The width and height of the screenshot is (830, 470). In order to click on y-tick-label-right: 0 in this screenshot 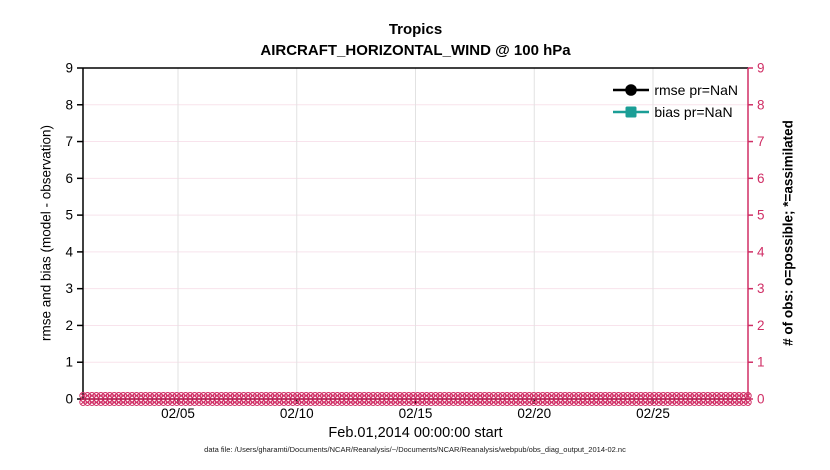, I will do `click(761, 399)`.